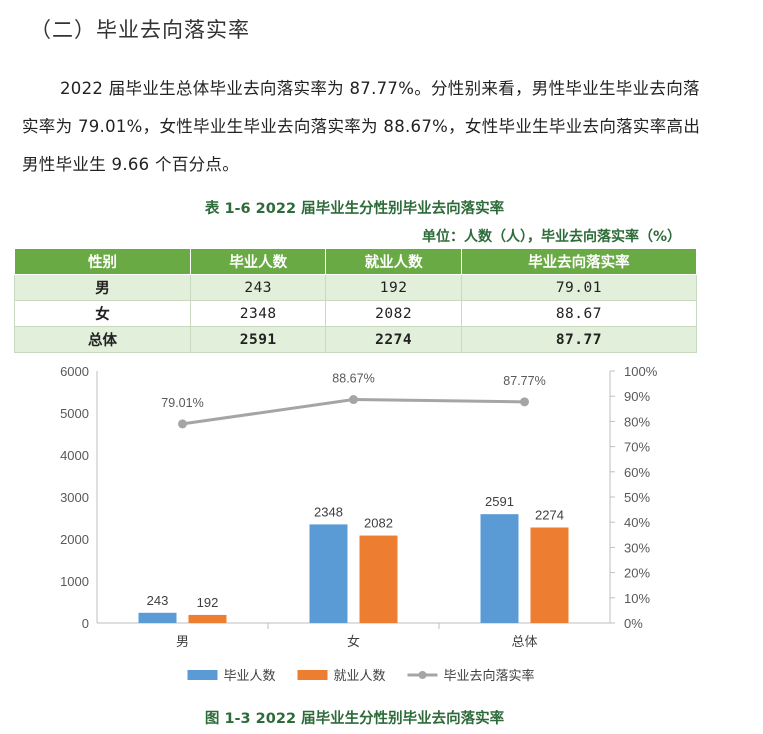 Image resolution: width=763 pixels, height=734 pixels. What do you see at coordinates (641, 371) in the screenshot?
I see `right-axis-tick-label: 100%` at bounding box center [641, 371].